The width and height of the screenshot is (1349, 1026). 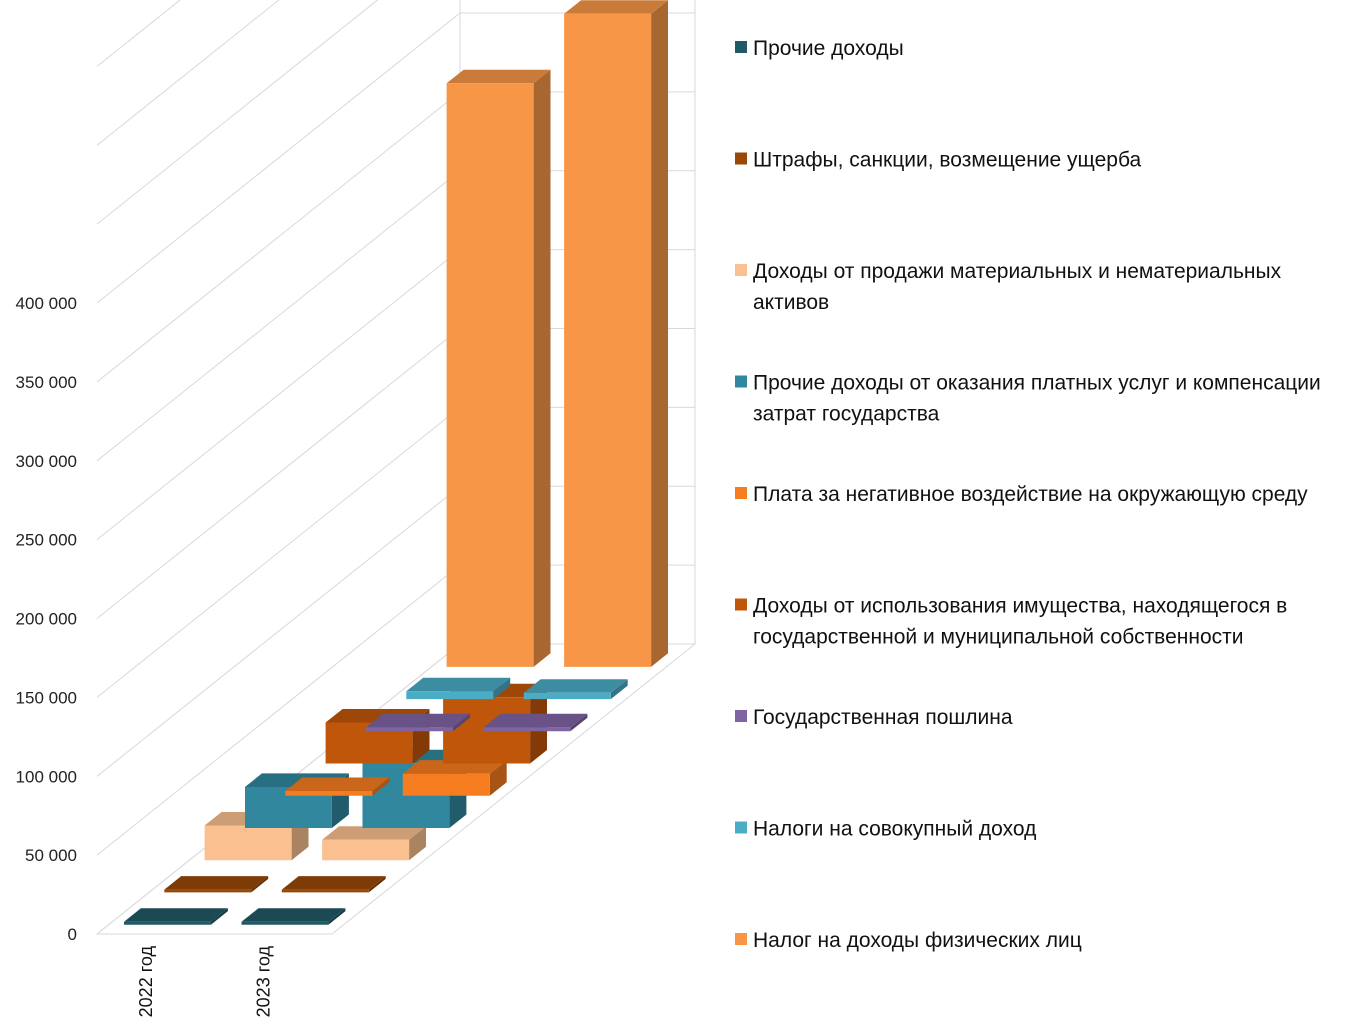 I want to click on y-tick-label: 250 000, so click(x=46, y=540).